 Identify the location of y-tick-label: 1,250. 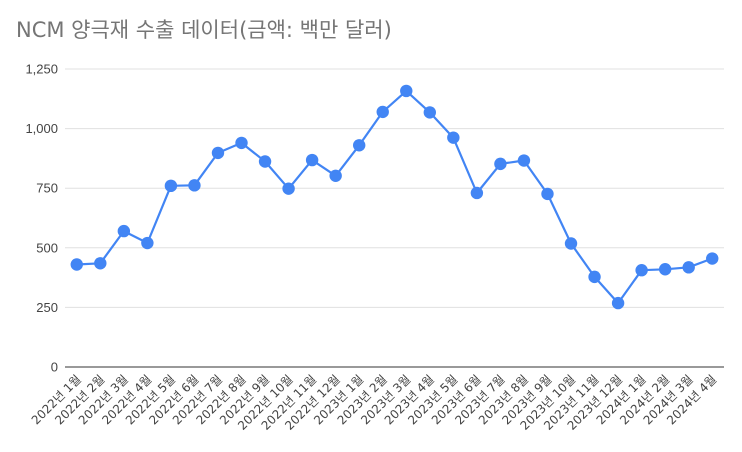
(41, 69).